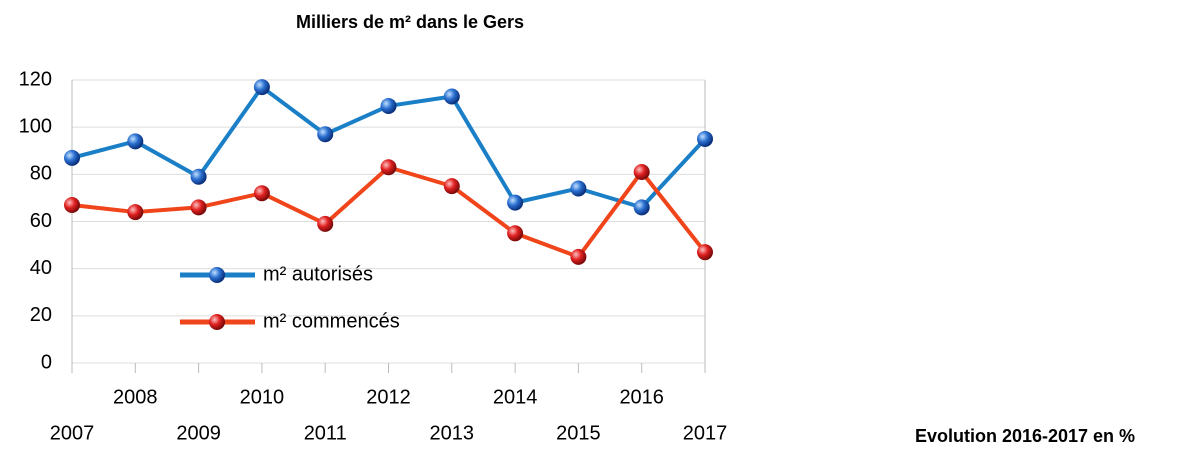  What do you see at coordinates (35, 79) in the screenshot?
I see `y-tick-label: 120` at bounding box center [35, 79].